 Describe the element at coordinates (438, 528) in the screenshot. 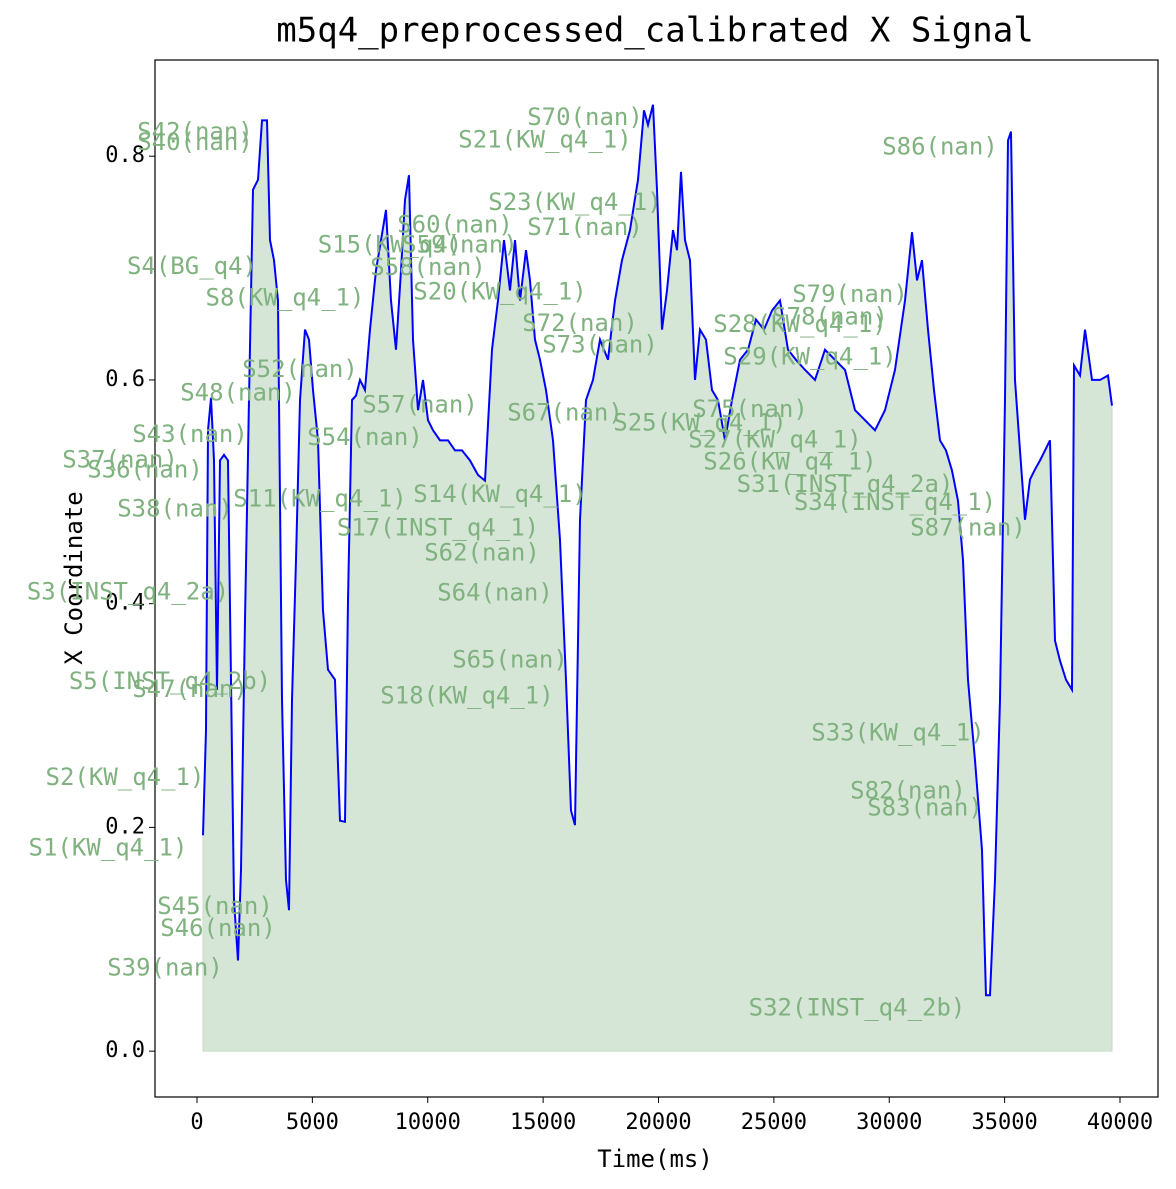

I see `annotation: S17(INST_q4_1)` at that location.